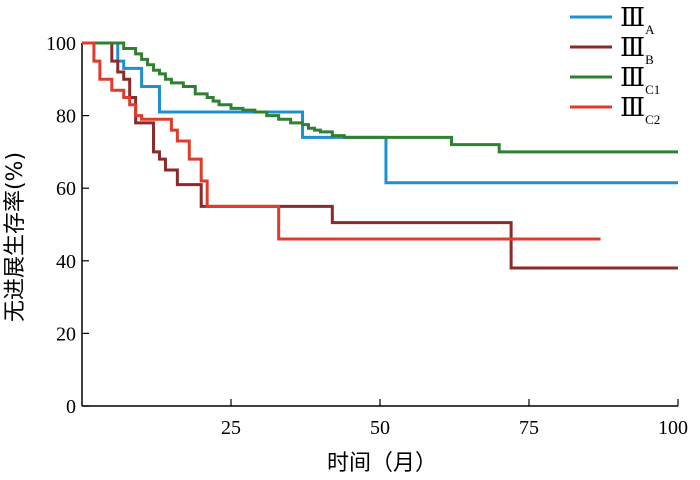 Image resolution: width=700 pixels, height=480 pixels. I want to click on legend-label-sub: C2, so click(652, 119).